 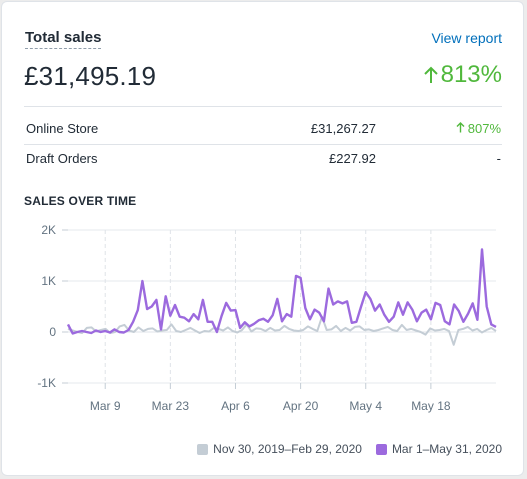 What do you see at coordinates (63, 39) in the screenshot?
I see `card-title: Total sales` at bounding box center [63, 39].